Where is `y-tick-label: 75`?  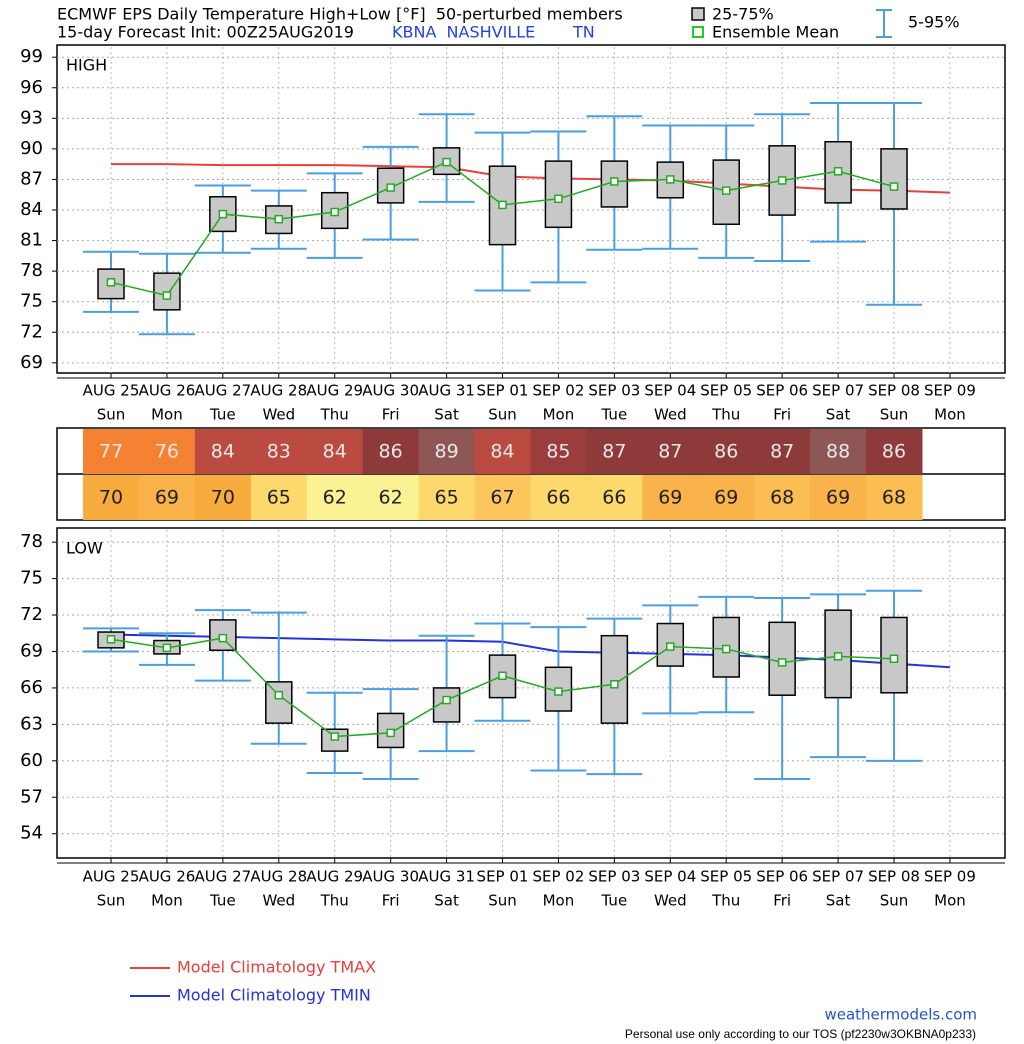
y-tick-label: 75 is located at coordinates (31, 301).